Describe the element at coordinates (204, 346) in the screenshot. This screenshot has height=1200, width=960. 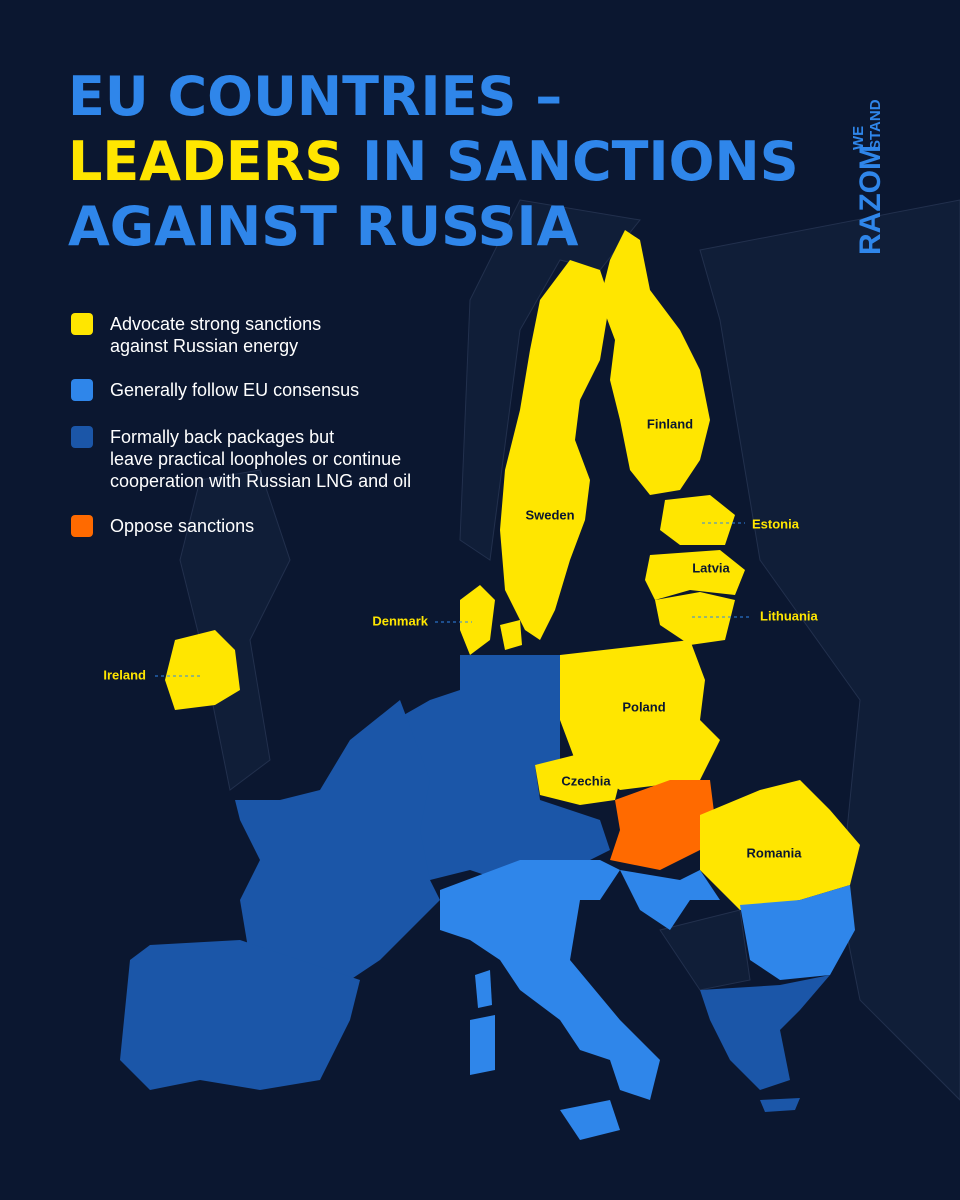
I see `legend-text: against Russian energy` at that location.